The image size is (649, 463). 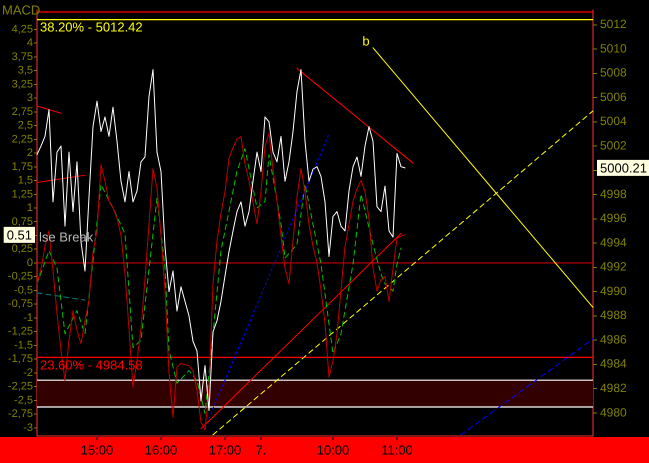 What do you see at coordinates (20, 304) in the screenshot?
I see `y-tick-label: -0,75` at bounding box center [20, 304].